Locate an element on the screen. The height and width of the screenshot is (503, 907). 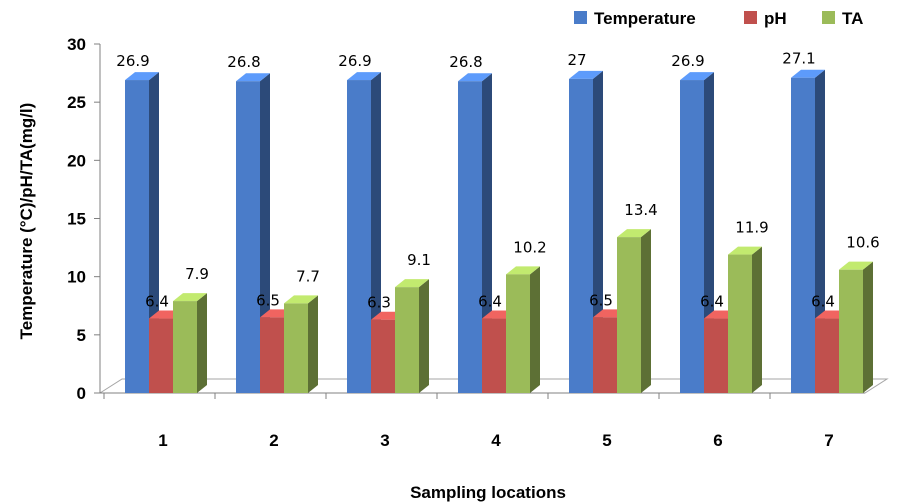
y-tick-label: 30 is located at coordinates (76, 44).